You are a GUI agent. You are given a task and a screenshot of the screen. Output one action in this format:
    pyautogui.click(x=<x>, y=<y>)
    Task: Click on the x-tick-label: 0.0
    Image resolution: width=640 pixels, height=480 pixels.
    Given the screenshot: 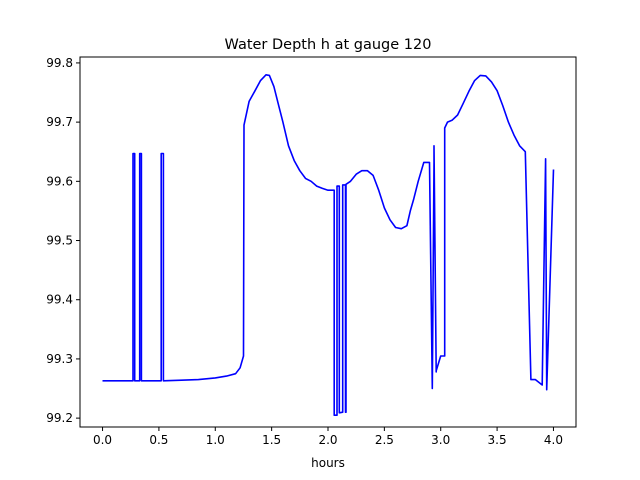 What is the action you would take?
    pyautogui.click(x=102, y=440)
    